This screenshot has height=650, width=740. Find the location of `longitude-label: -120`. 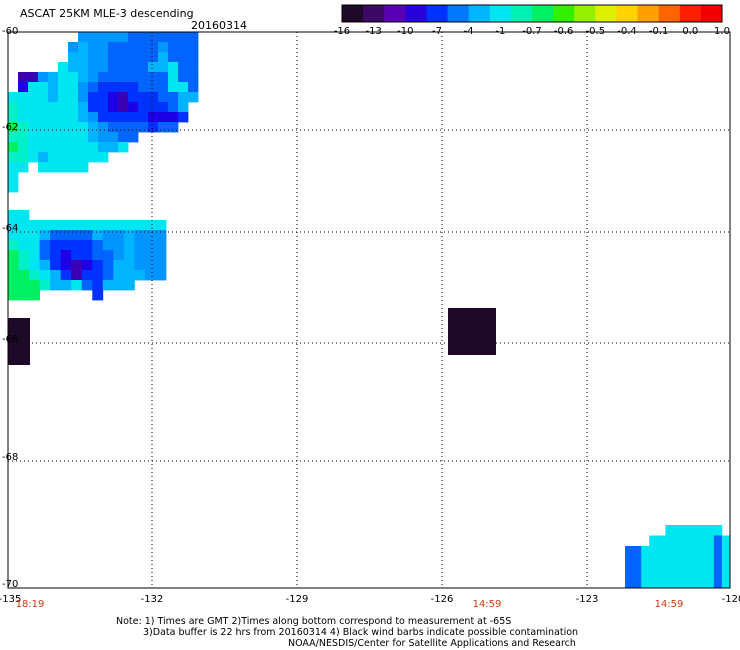

longitude-label: -120 is located at coordinates (730, 599).